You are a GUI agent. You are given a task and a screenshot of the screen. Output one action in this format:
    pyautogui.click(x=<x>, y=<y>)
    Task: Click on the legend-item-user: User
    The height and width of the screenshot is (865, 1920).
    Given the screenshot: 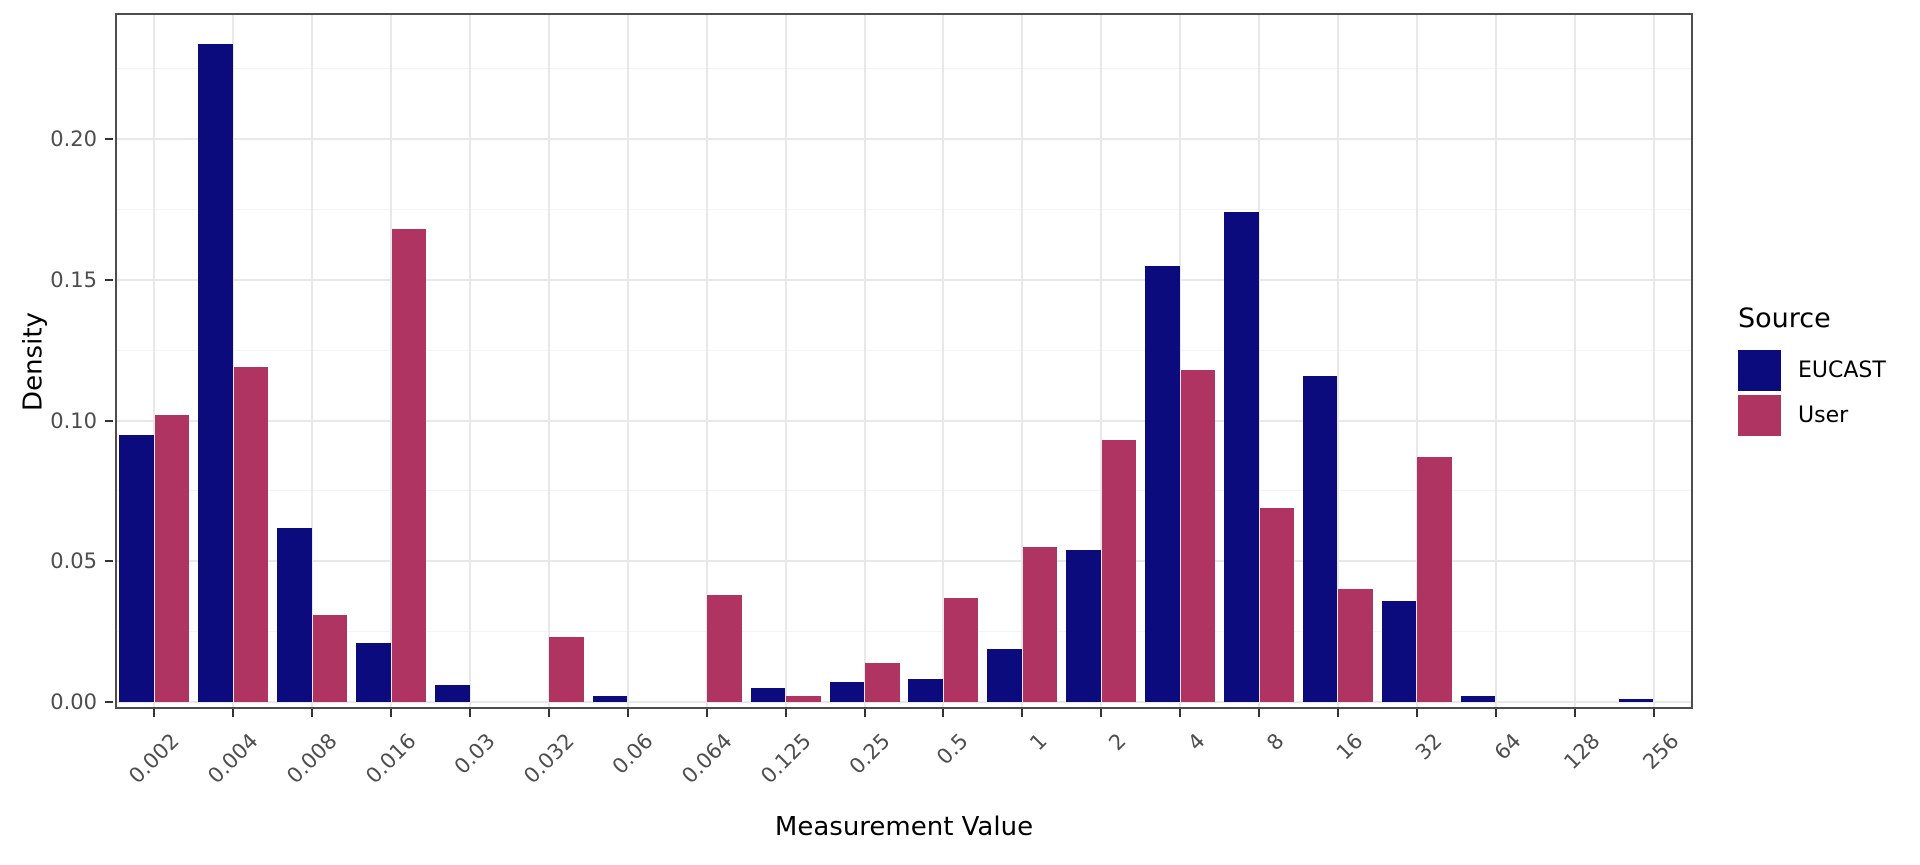 What is the action you would take?
    pyautogui.click(x=1812, y=415)
    